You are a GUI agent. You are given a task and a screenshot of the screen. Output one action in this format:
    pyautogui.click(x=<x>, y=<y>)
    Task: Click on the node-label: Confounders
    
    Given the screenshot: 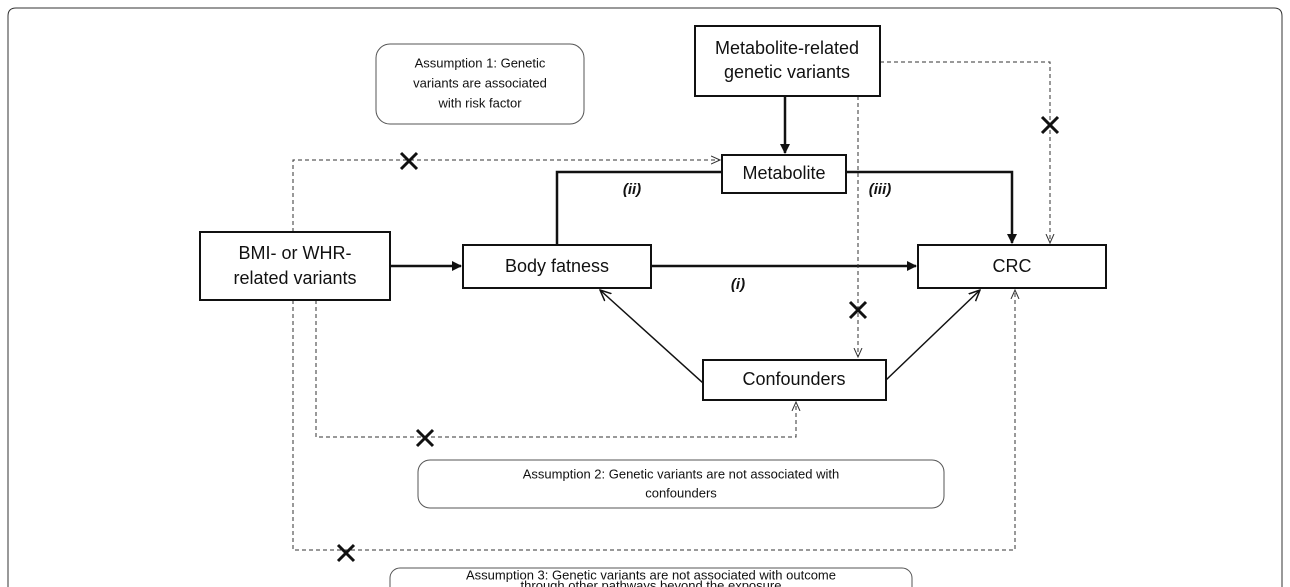 What is the action you would take?
    pyautogui.click(x=793, y=379)
    